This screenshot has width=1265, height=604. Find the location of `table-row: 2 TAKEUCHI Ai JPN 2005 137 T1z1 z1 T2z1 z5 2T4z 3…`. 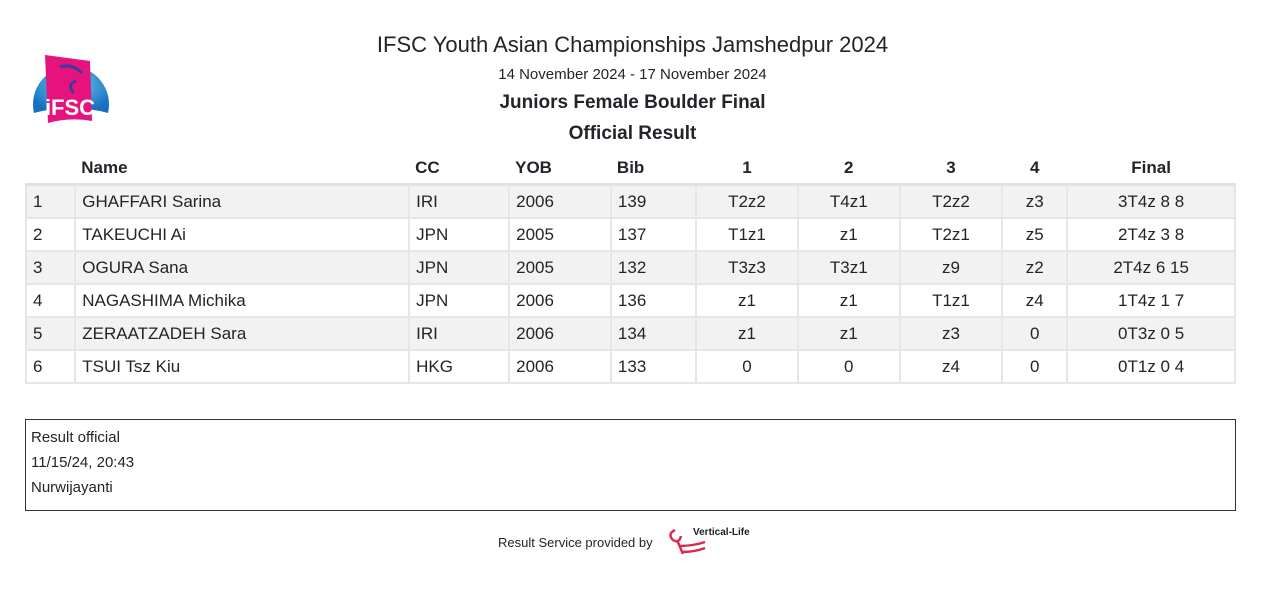

table-row: 2 TAKEUCHI Ai JPN 2005 137 T1z1 z1 T2z1 z5 2T4z 3… is located at coordinates (630, 234).